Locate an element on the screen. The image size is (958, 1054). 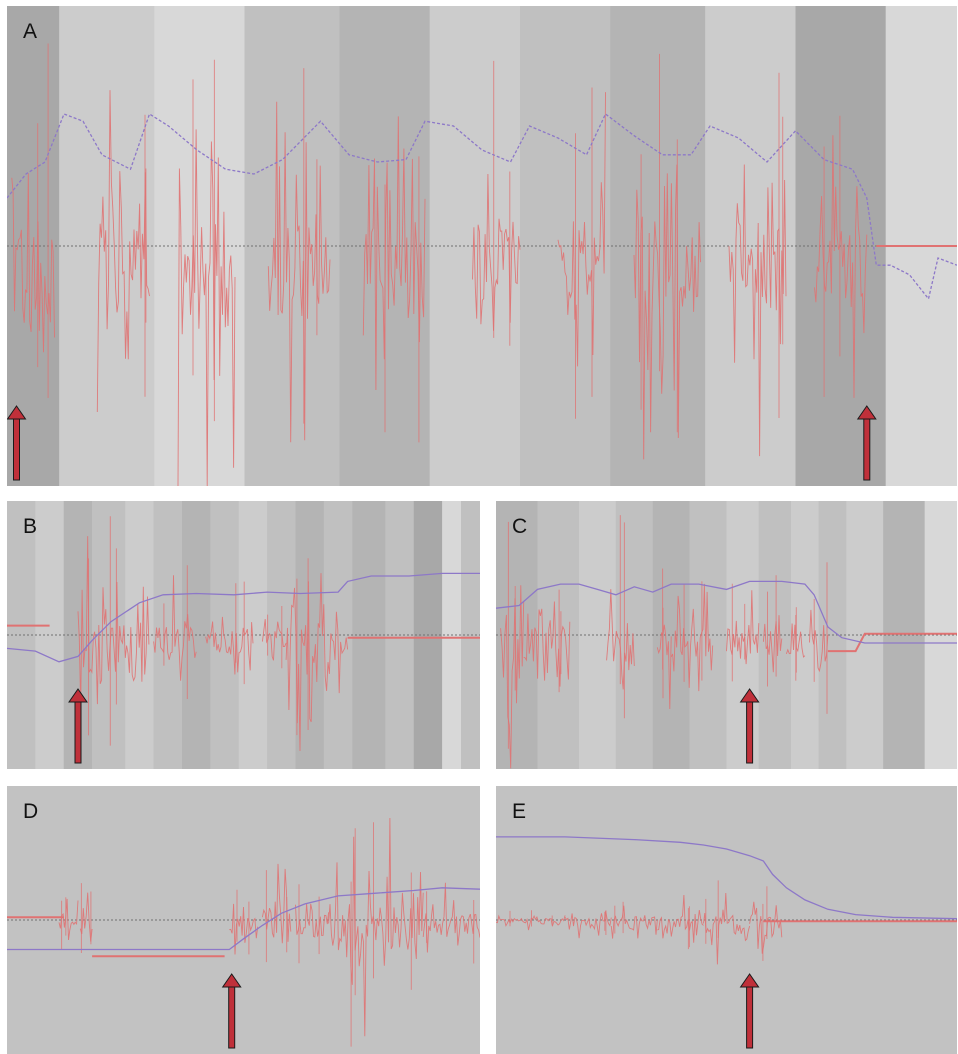
panel-d-burst-3-trace is located at coordinates (276, 903).